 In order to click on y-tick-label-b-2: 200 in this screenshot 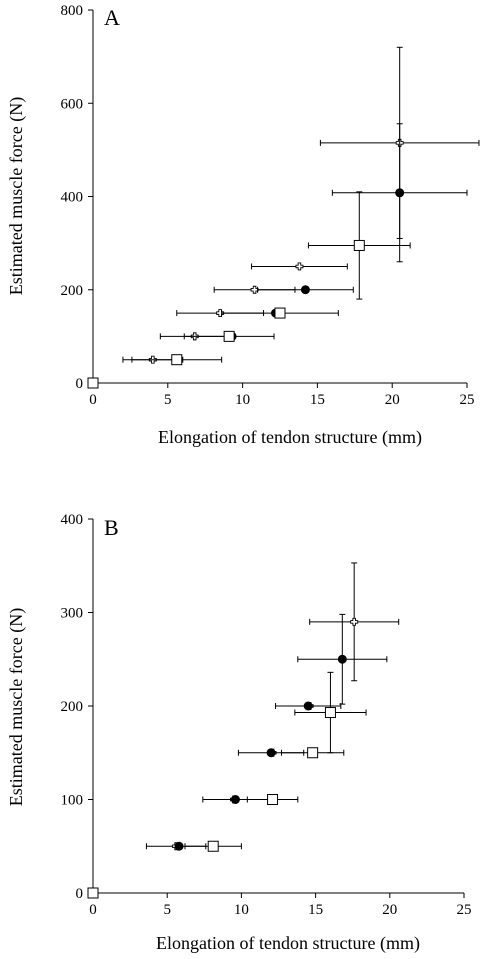, I will do `click(72, 707)`.